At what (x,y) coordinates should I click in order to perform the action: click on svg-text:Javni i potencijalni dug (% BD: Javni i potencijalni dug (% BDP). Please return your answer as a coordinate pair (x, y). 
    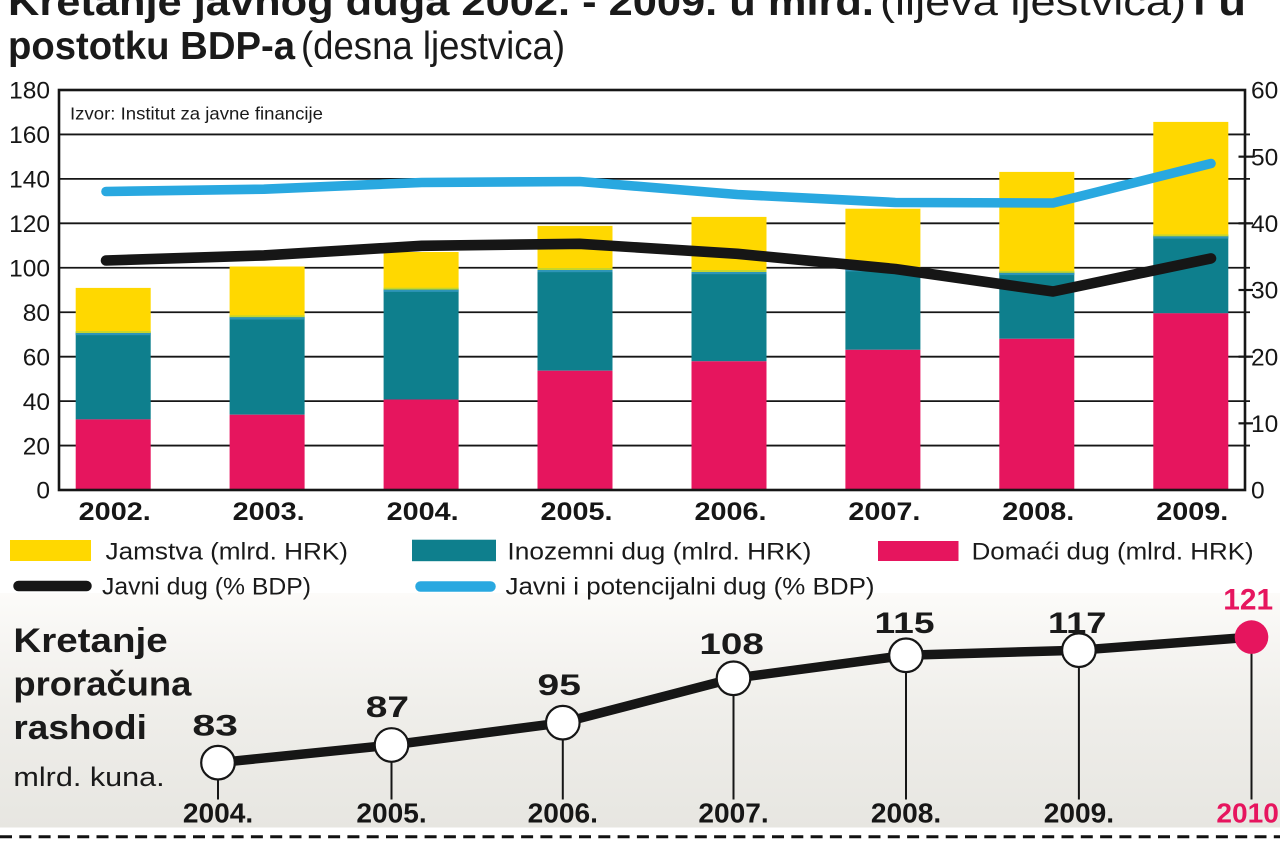
    Looking at the image, I should click on (690, 587).